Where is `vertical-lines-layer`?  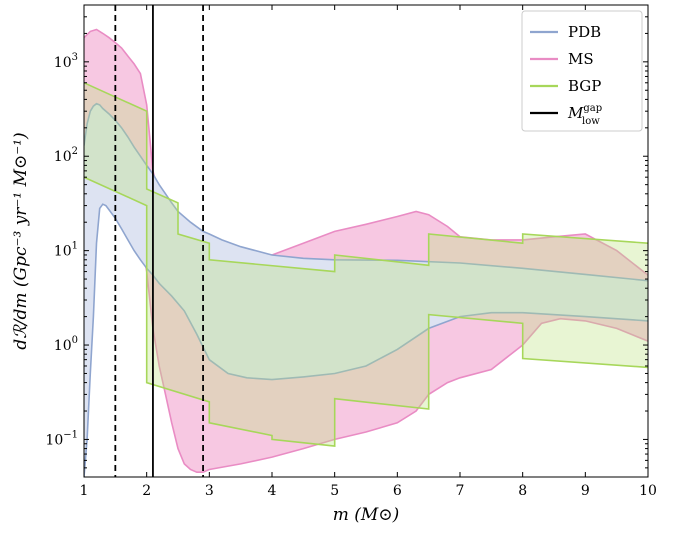 vertical-lines-layer is located at coordinates (159, 241).